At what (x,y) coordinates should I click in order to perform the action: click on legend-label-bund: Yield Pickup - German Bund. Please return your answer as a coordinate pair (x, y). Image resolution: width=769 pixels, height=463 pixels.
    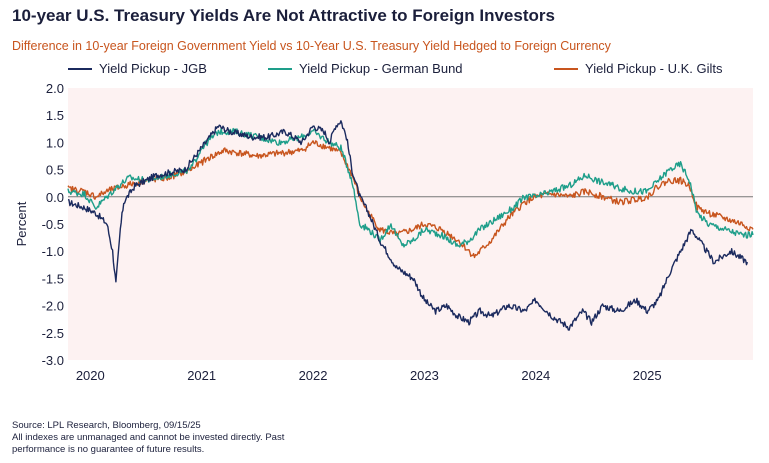
    Looking at the image, I should click on (381, 68).